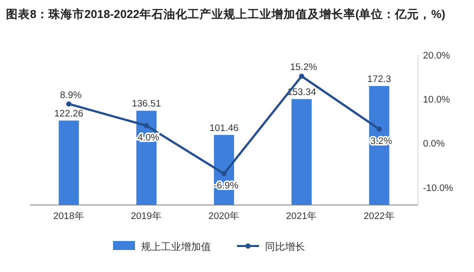 The image size is (474, 272). I want to click on x-tick-label: 2022年, so click(379, 216).